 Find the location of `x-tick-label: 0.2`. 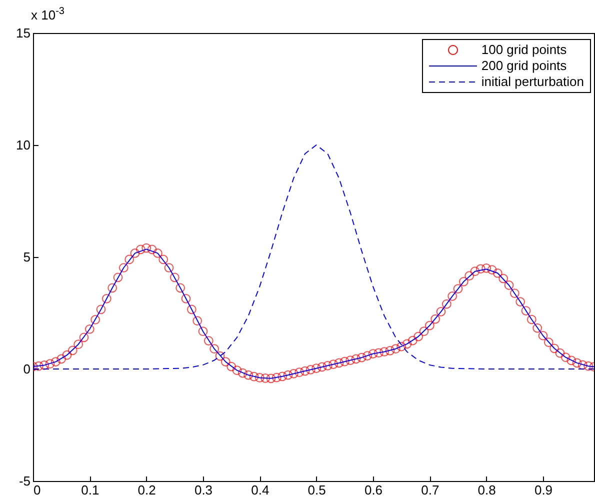

x-tick-label: 0.2 is located at coordinates (147, 490).